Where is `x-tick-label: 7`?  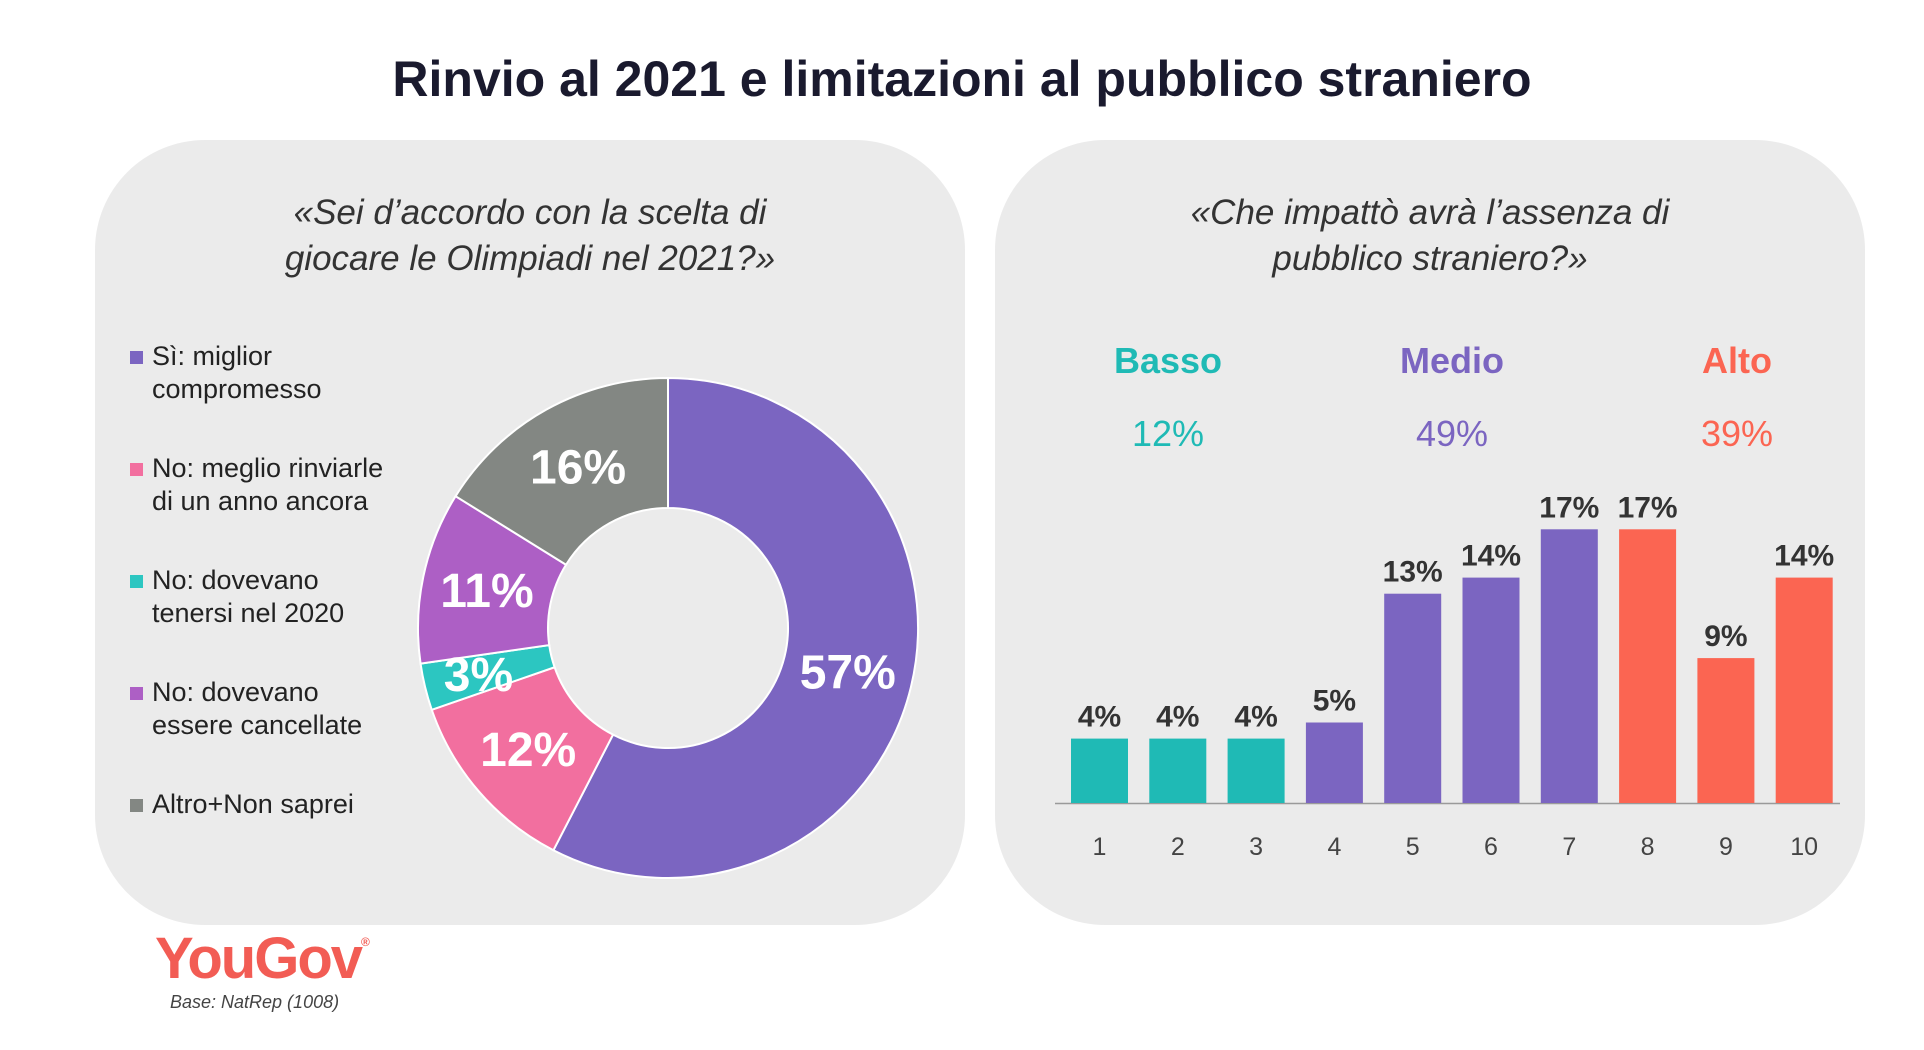 x-tick-label: 7 is located at coordinates (1569, 847).